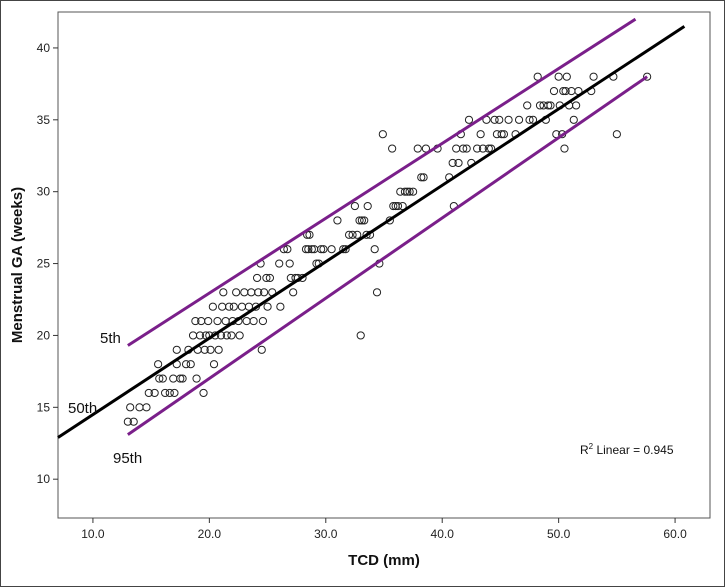 The height and width of the screenshot is (587, 725). Describe the element at coordinates (633, 450) in the screenshot. I see `r-squared-text: Linear = 0.945` at that location.